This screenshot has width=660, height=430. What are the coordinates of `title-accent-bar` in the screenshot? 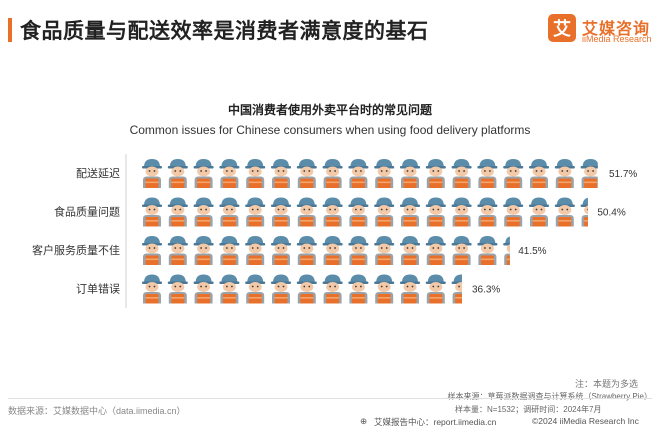 It's located at (10, 30).